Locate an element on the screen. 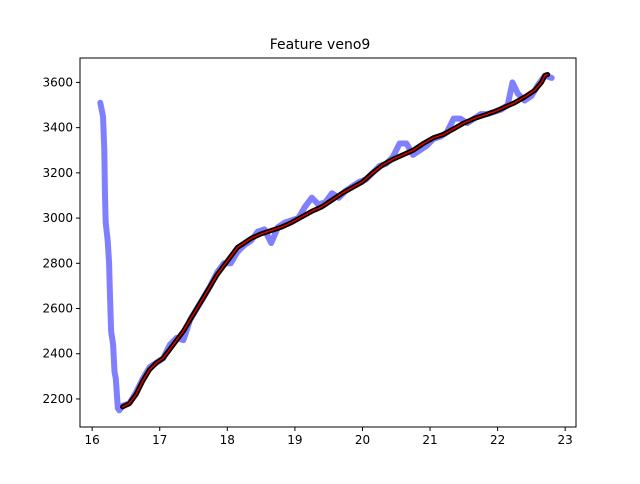 The width and height of the screenshot is (640, 484). y-tick-label: 3400 is located at coordinates (57, 128).